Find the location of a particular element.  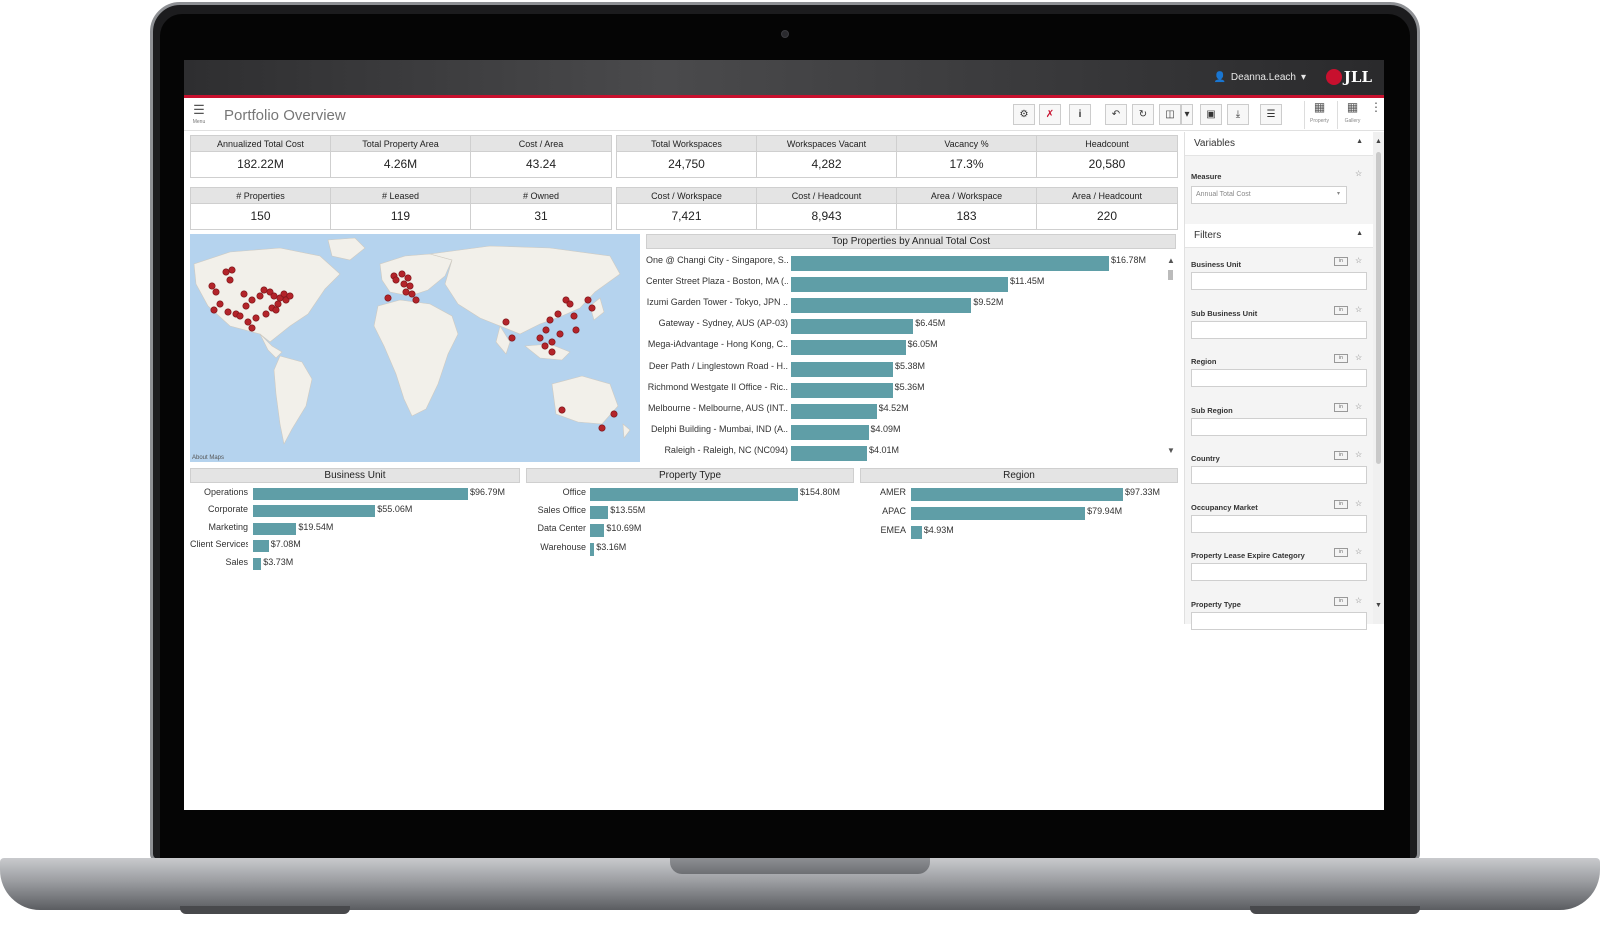

undo-icon: ↶ is located at coordinates (1116, 114).